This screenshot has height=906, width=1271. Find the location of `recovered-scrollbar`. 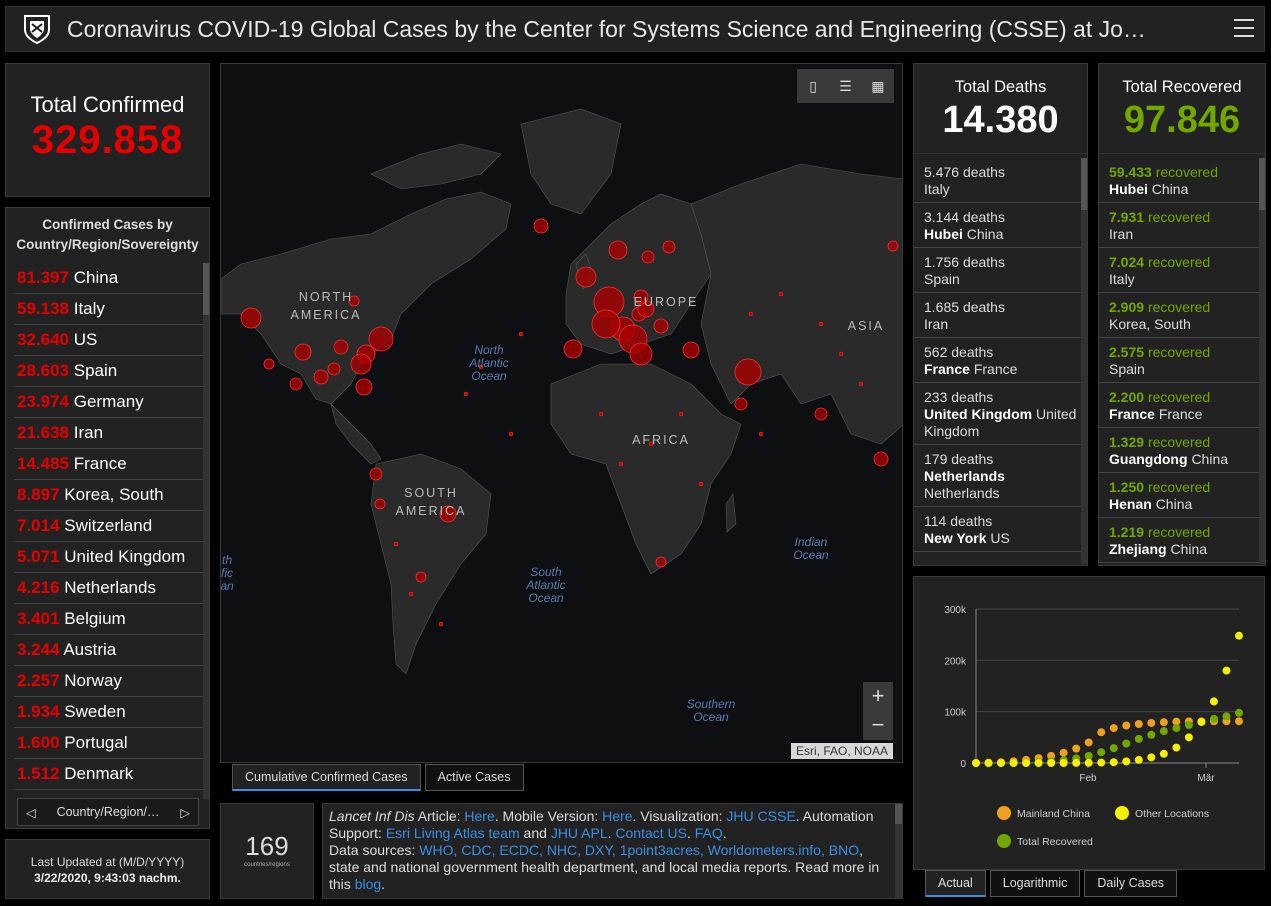

recovered-scrollbar is located at coordinates (1262, 361).